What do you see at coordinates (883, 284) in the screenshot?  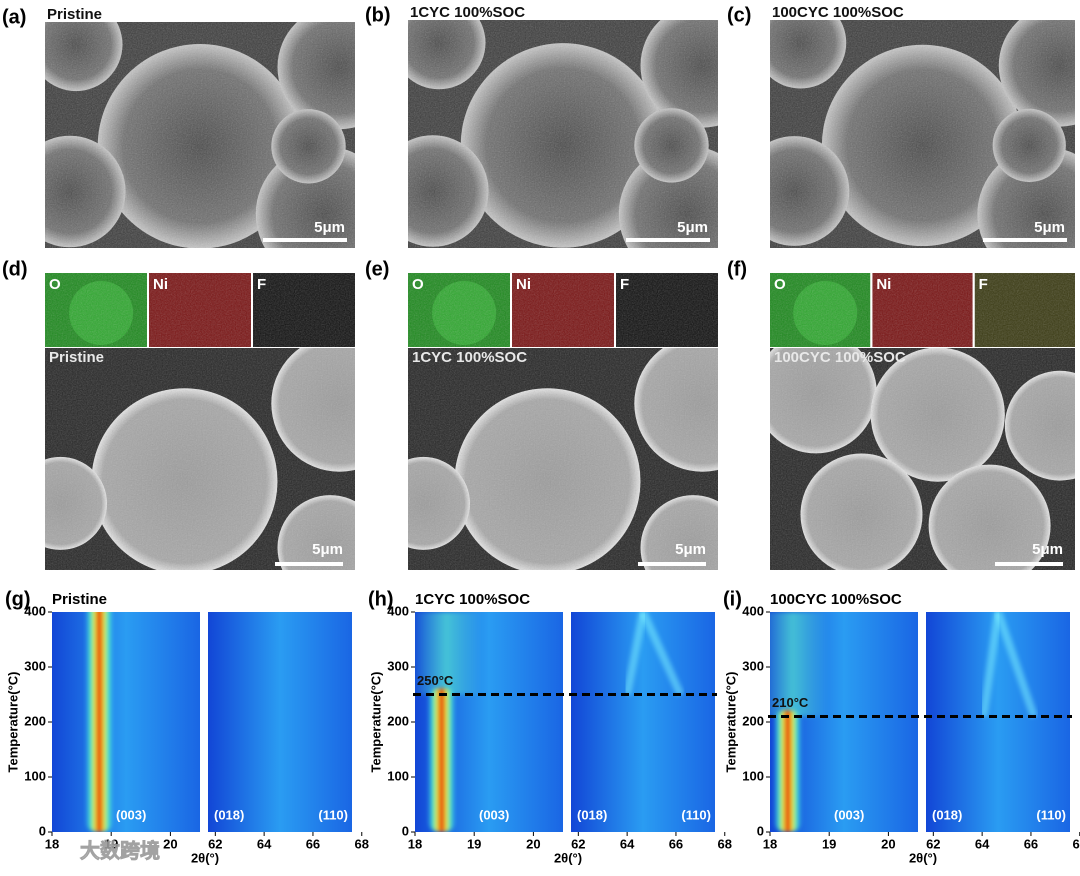 I see `map-element: Ni` at bounding box center [883, 284].